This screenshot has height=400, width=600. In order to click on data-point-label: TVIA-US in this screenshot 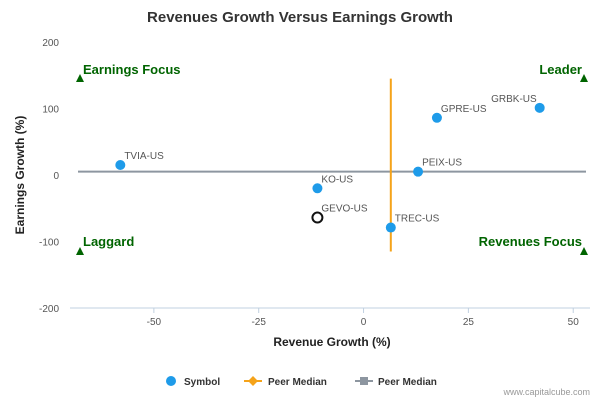, I will do `click(144, 156)`.